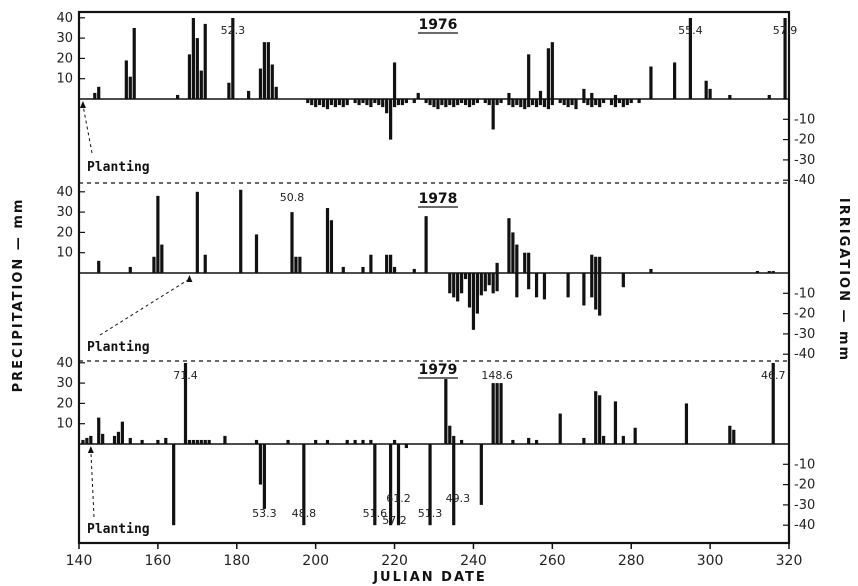 The image size is (858, 586). I want to click on precip-tick-label: 10, so click(64, 424).